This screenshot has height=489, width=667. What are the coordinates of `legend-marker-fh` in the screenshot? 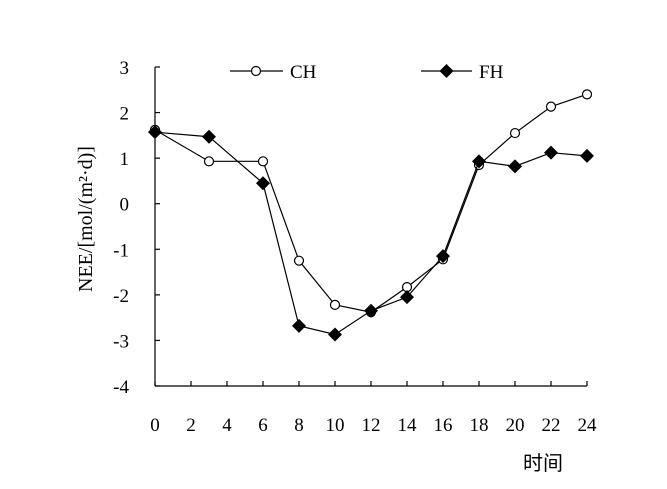 It's located at (446, 71).